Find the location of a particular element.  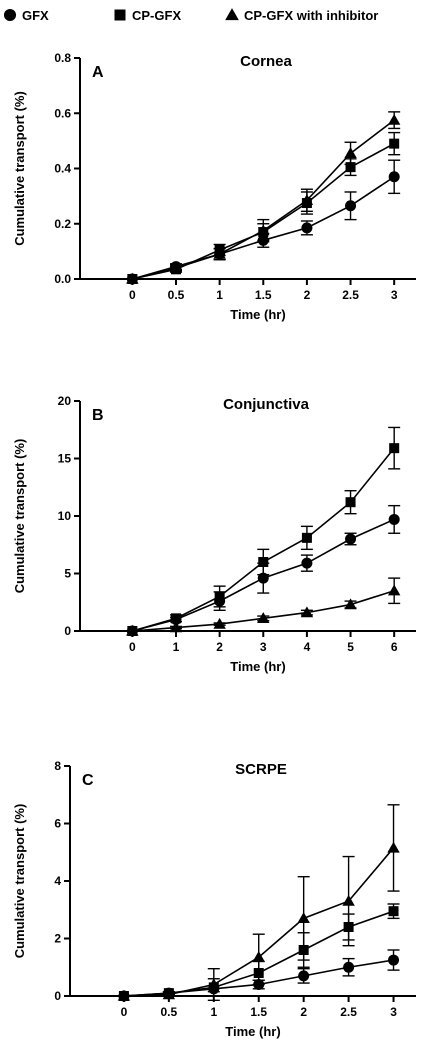

legend-label: GFX is located at coordinates (35, 15).